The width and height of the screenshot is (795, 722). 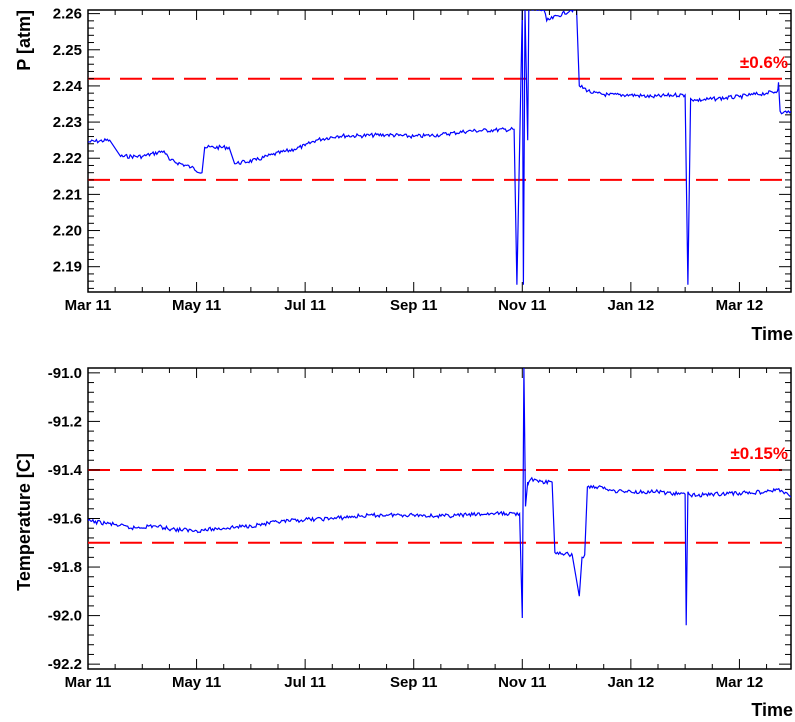 What do you see at coordinates (65, 373) in the screenshot?
I see `y-tick-label: -91.0` at bounding box center [65, 373].